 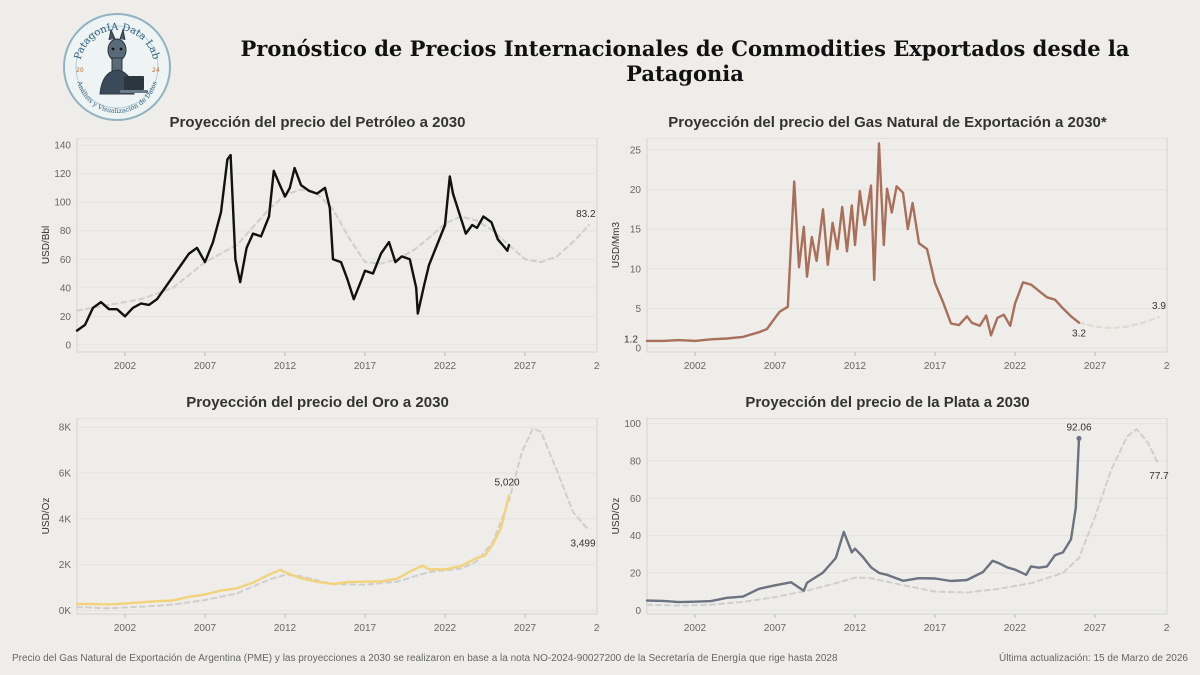 What do you see at coordinates (62, 174) in the screenshot?
I see `y-tick-label: 120` at bounding box center [62, 174].